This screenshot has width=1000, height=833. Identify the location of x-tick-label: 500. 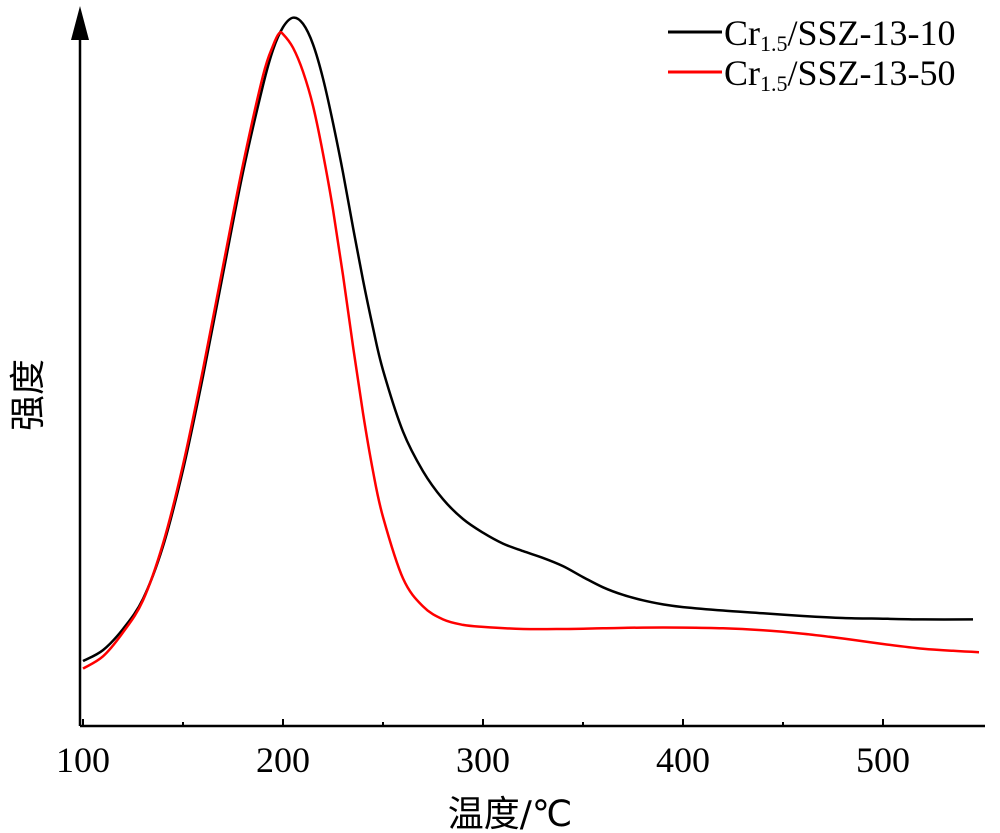
(883, 760).